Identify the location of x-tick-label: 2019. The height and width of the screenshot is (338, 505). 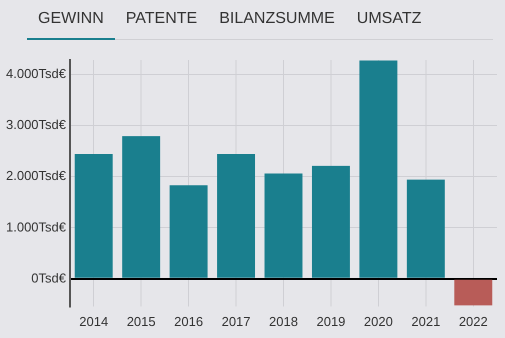
(331, 321).